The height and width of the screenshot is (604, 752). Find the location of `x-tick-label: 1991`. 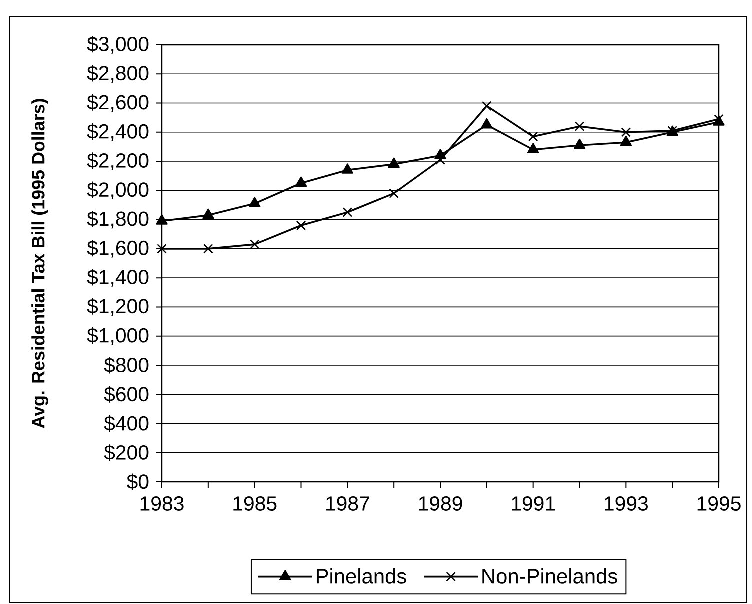

x-tick-label: 1991 is located at coordinates (534, 503).